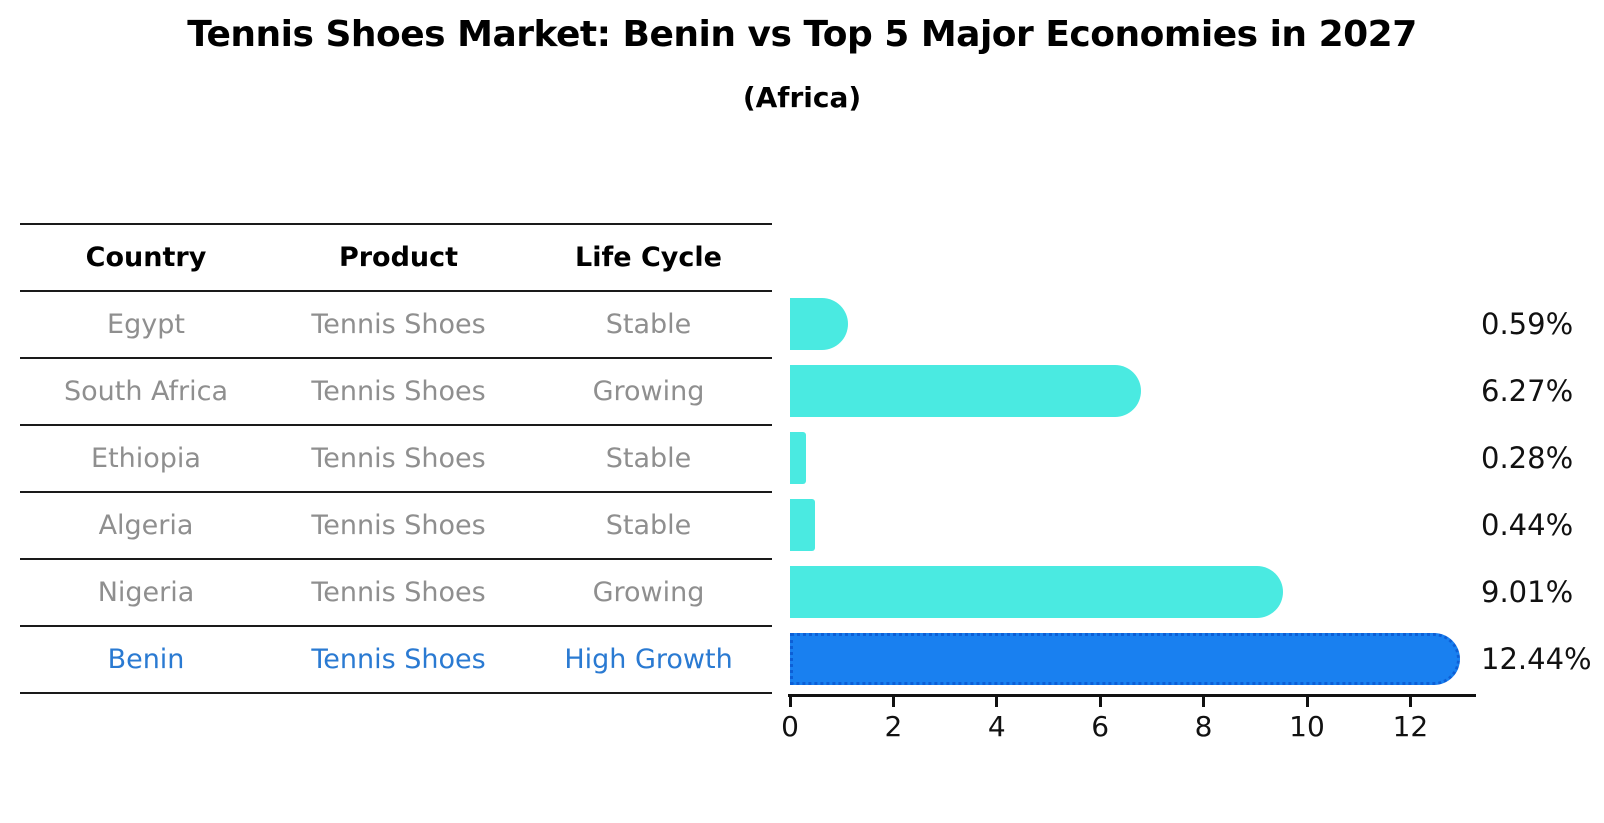 The image size is (1604, 823). I want to click on value-label-nigeria: 9.01%, so click(1527, 591).